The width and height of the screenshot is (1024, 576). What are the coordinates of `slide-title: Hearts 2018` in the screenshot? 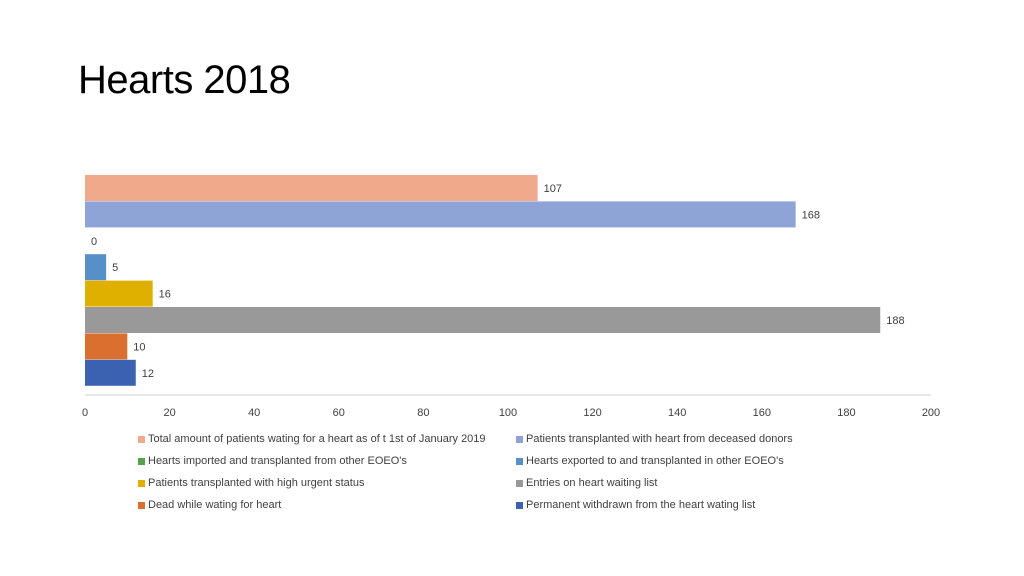 It's located at (184, 80).